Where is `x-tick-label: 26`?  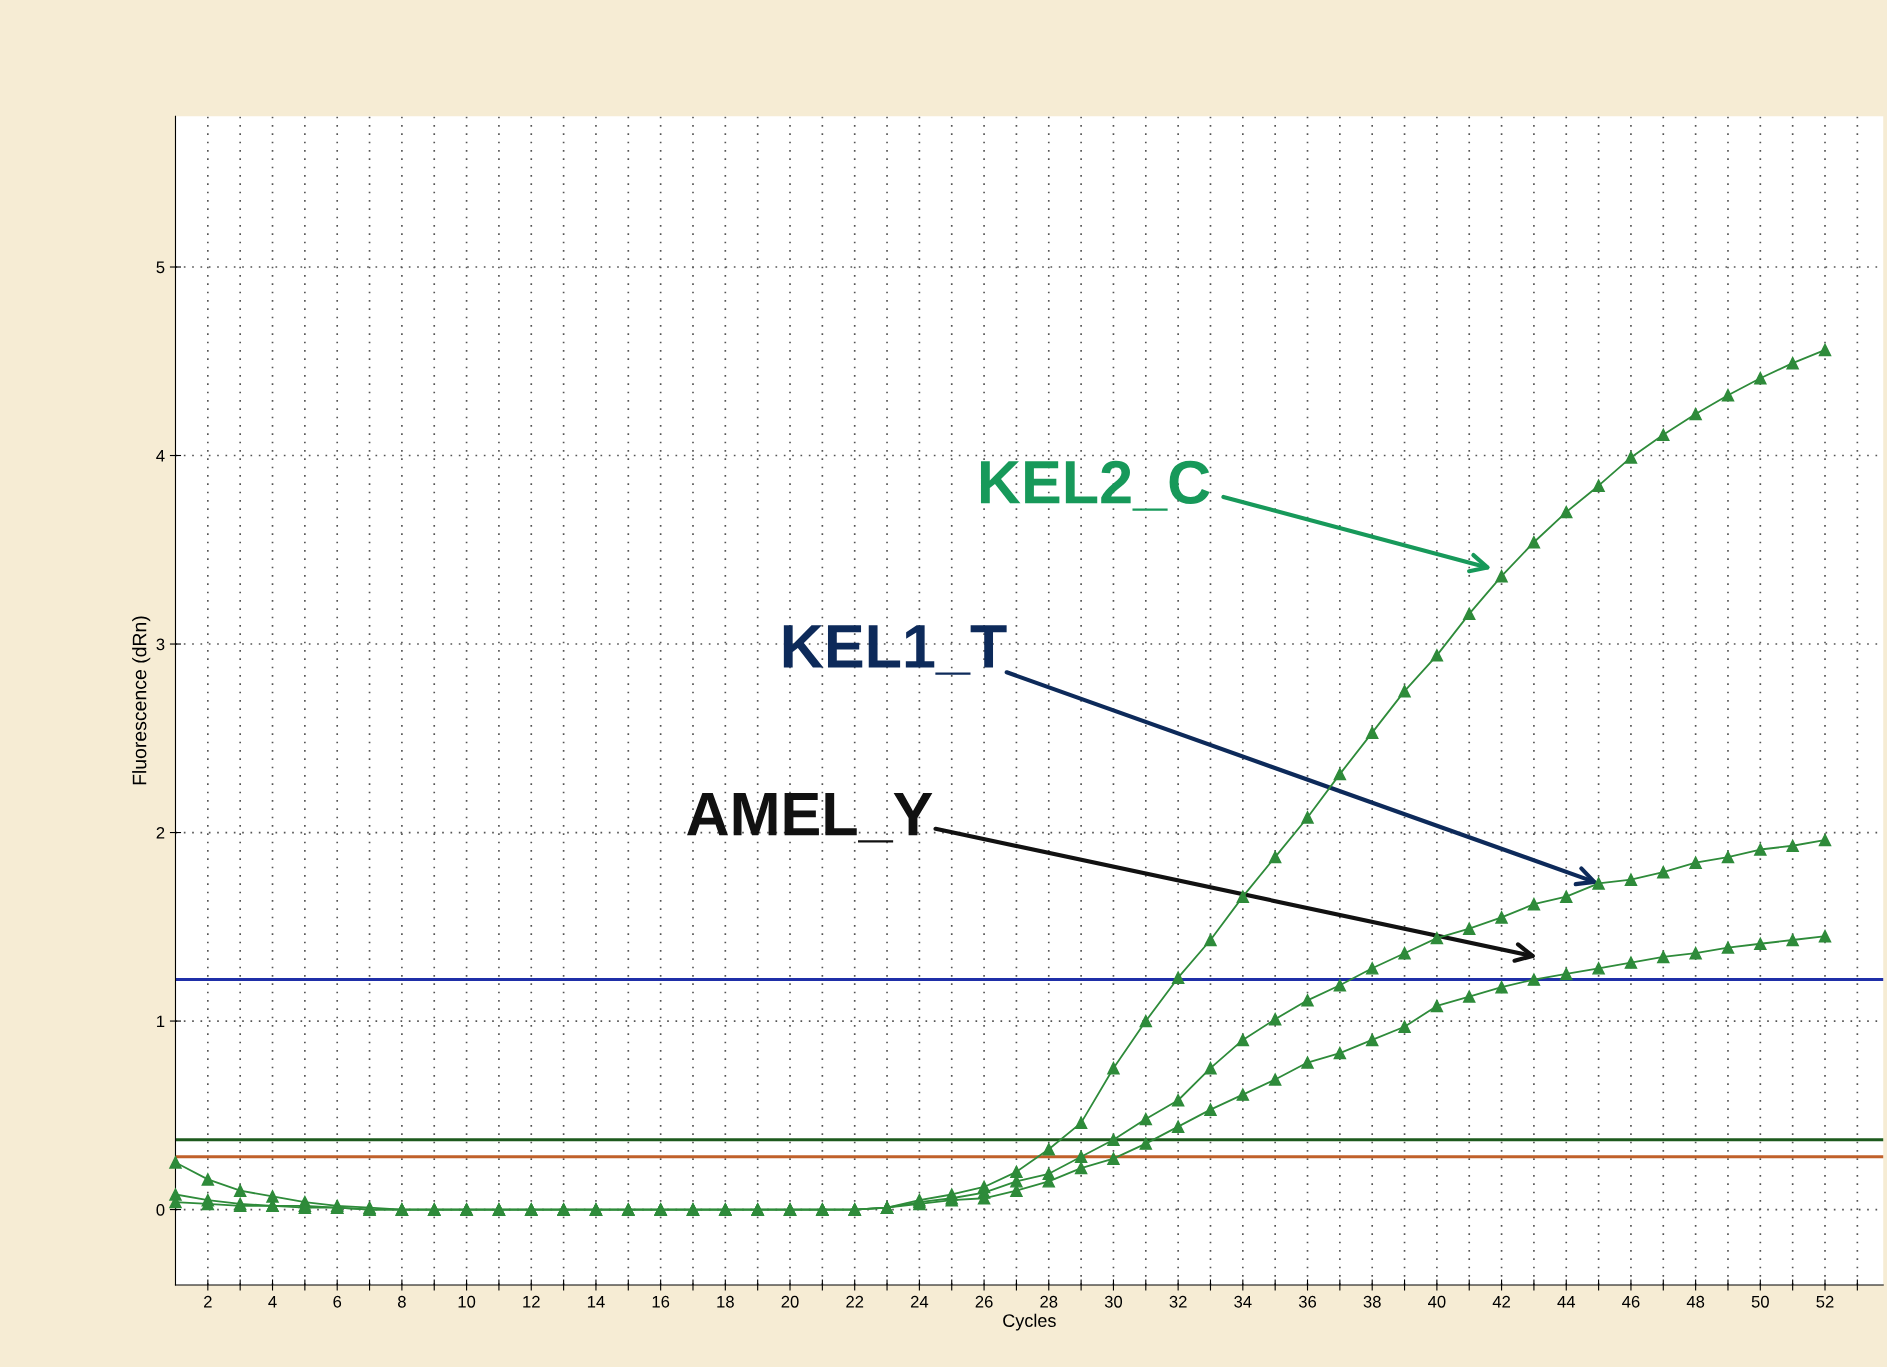 x-tick-label: 26 is located at coordinates (984, 1301).